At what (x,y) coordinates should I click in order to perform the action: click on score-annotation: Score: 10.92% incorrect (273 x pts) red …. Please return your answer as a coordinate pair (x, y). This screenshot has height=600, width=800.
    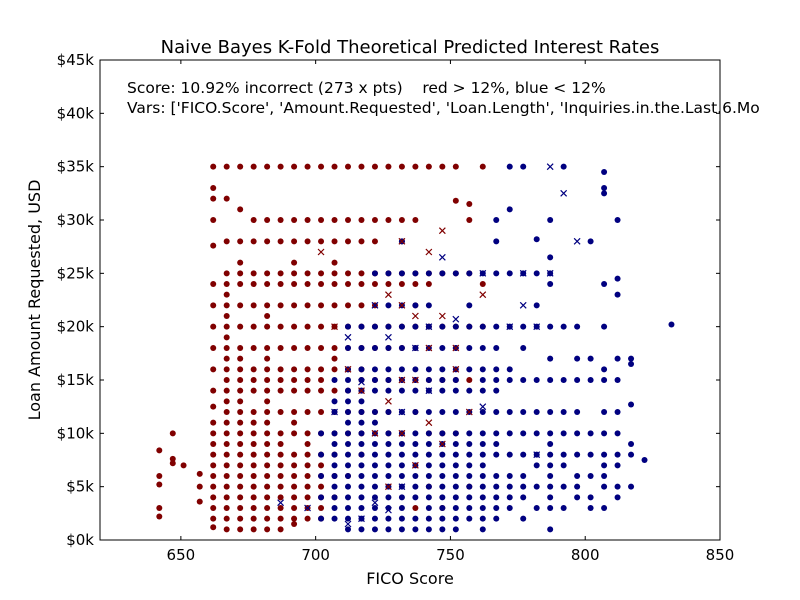
    Looking at the image, I should click on (366, 88).